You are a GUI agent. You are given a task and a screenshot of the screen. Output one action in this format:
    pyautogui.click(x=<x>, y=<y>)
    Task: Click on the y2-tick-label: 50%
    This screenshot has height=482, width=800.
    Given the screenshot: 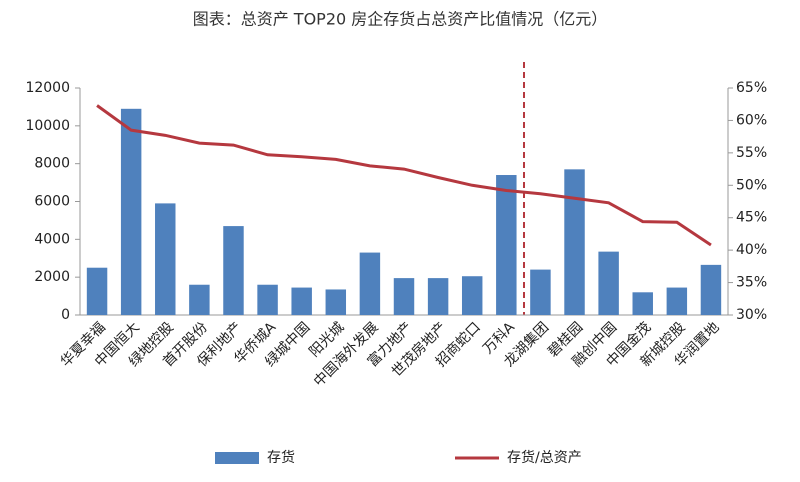 What is the action you would take?
    pyautogui.click(x=751, y=185)
    